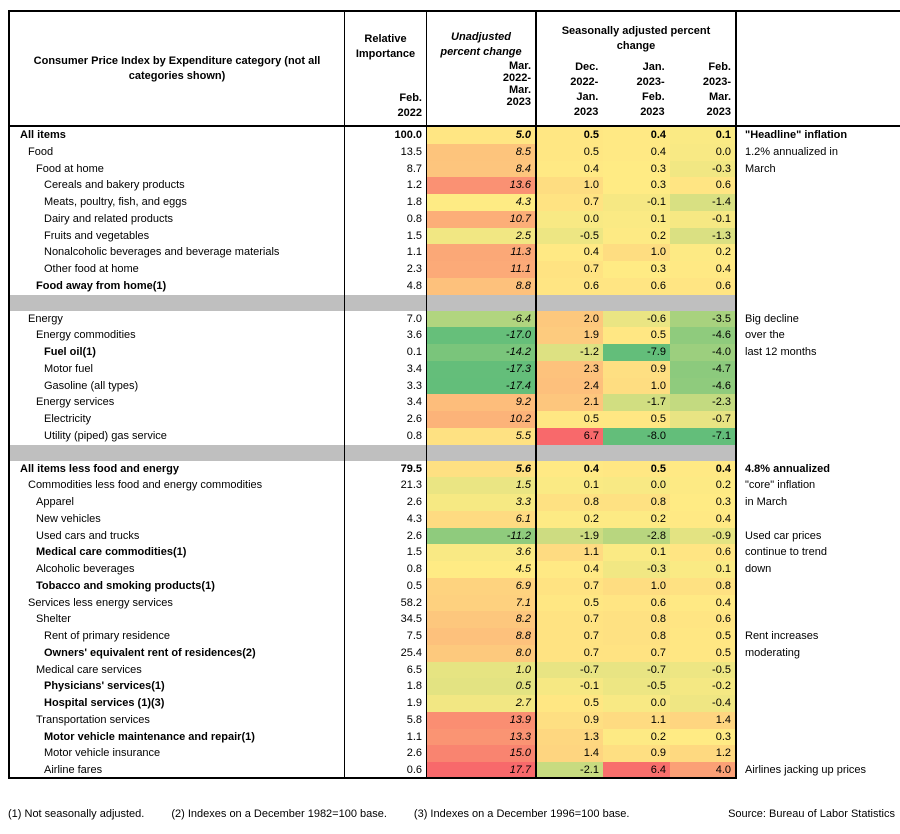 The image size is (900, 834). What do you see at coordinates (636, 386) in the screenshot?
I see `seasonally-adjusted-cell-2: 1.0` at bounding box center [636, 386].